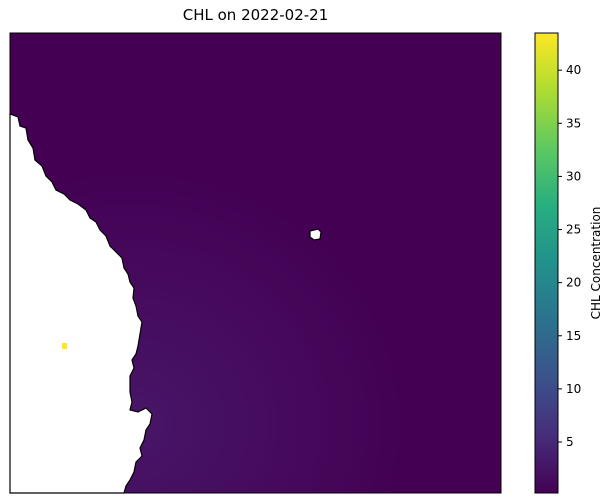 Image resolution: width=614 pixels, height=504 pixels. What do you see at coordinates (596, 263) in the screenshot?
I see `colorbar-label: CHL Concentration` at bounding box center [596, 263].